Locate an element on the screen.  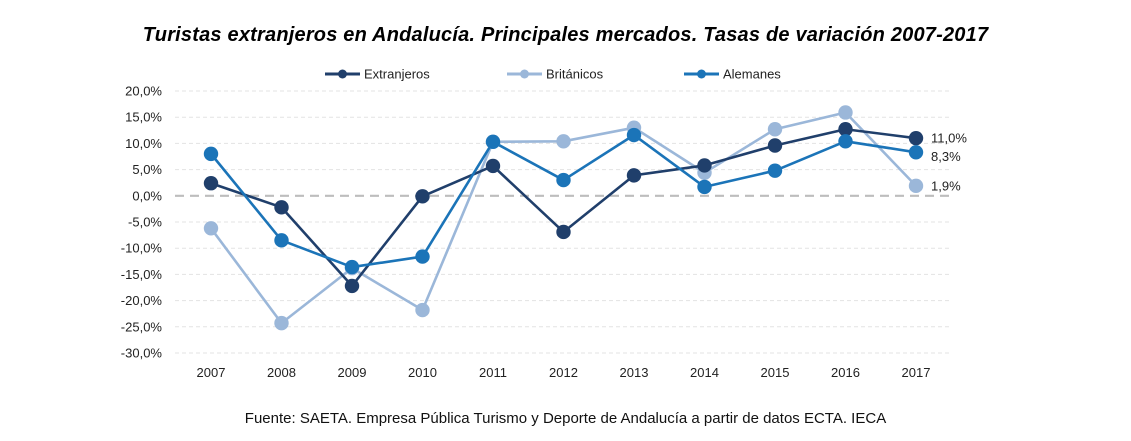
legend: Extranjeros Británicos Alemanes is located at coordinates (553, 74).